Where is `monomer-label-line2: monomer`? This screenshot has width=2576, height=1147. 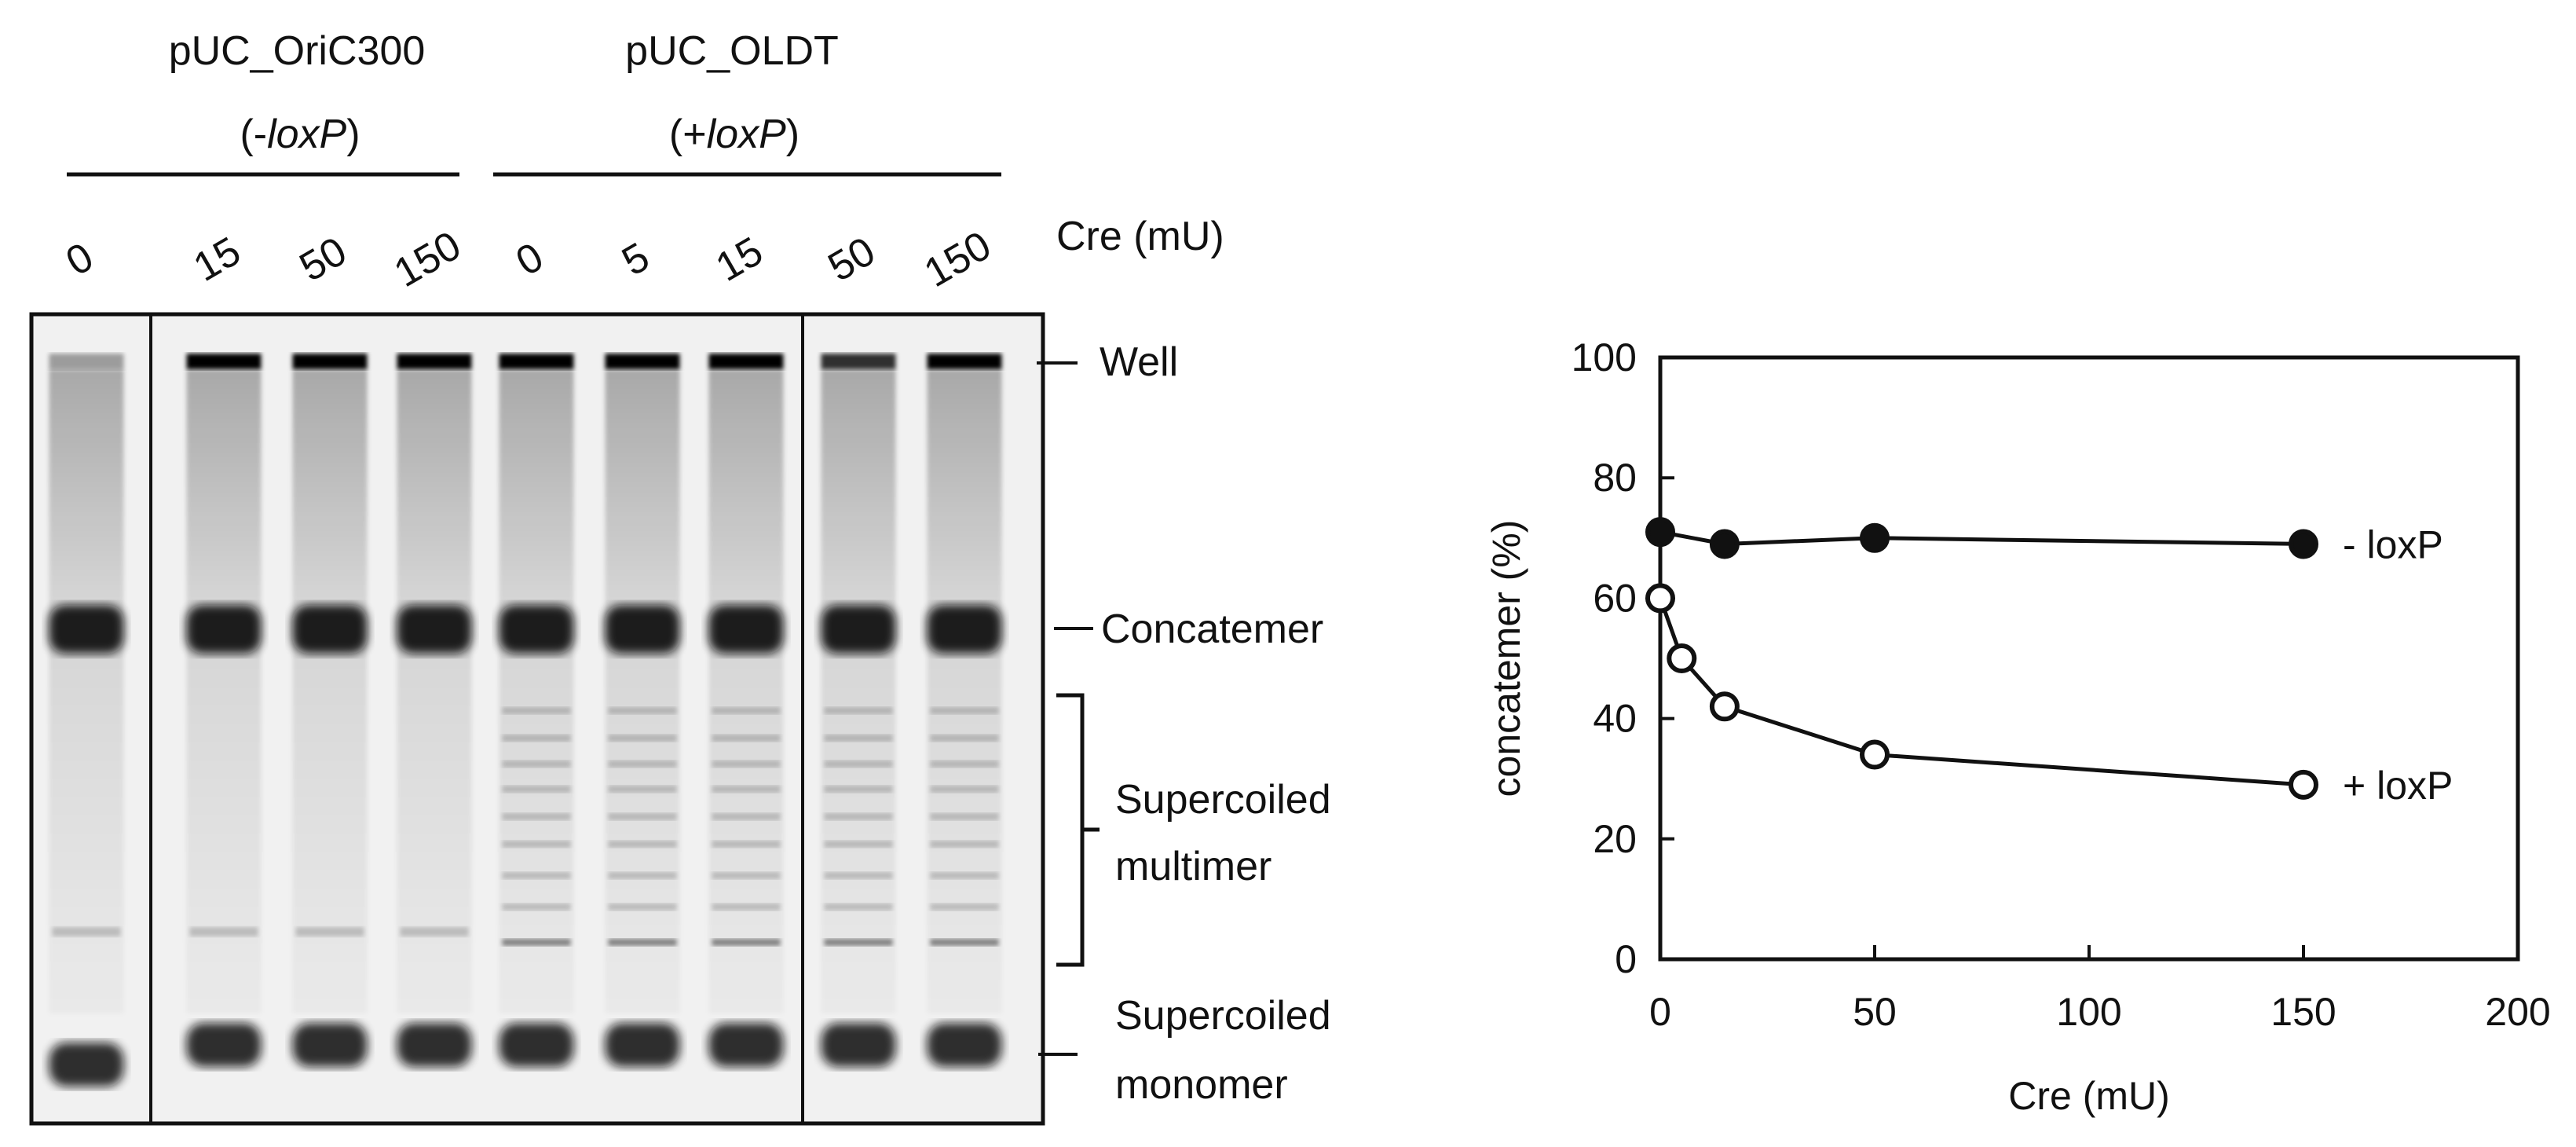
monomer-label-line2: monomer is located at coordinates (1202, 1085).